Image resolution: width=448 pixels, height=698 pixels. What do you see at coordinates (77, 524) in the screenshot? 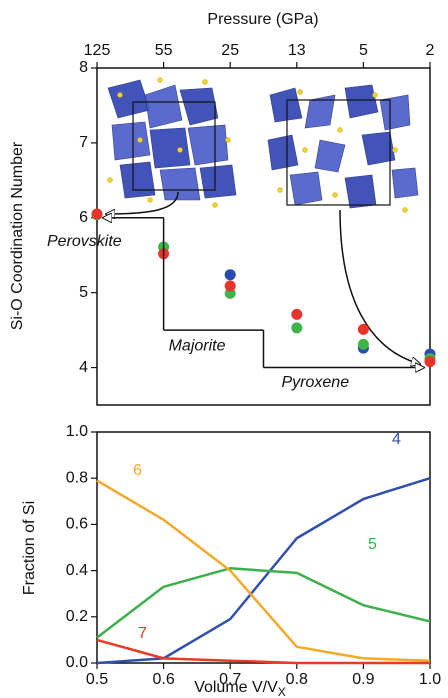
I see `y-tick-label: 0.6` at bounding box center [77, 524].